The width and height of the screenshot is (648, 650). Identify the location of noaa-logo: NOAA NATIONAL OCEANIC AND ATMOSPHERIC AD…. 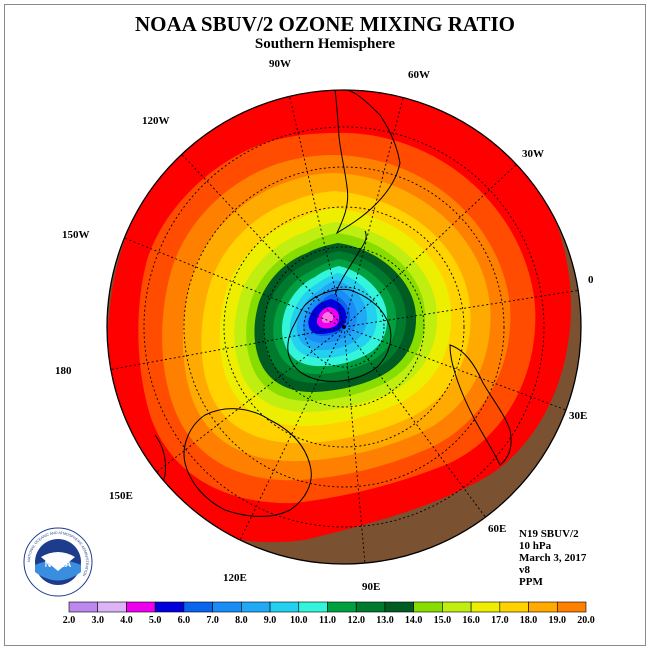
(58, 562).